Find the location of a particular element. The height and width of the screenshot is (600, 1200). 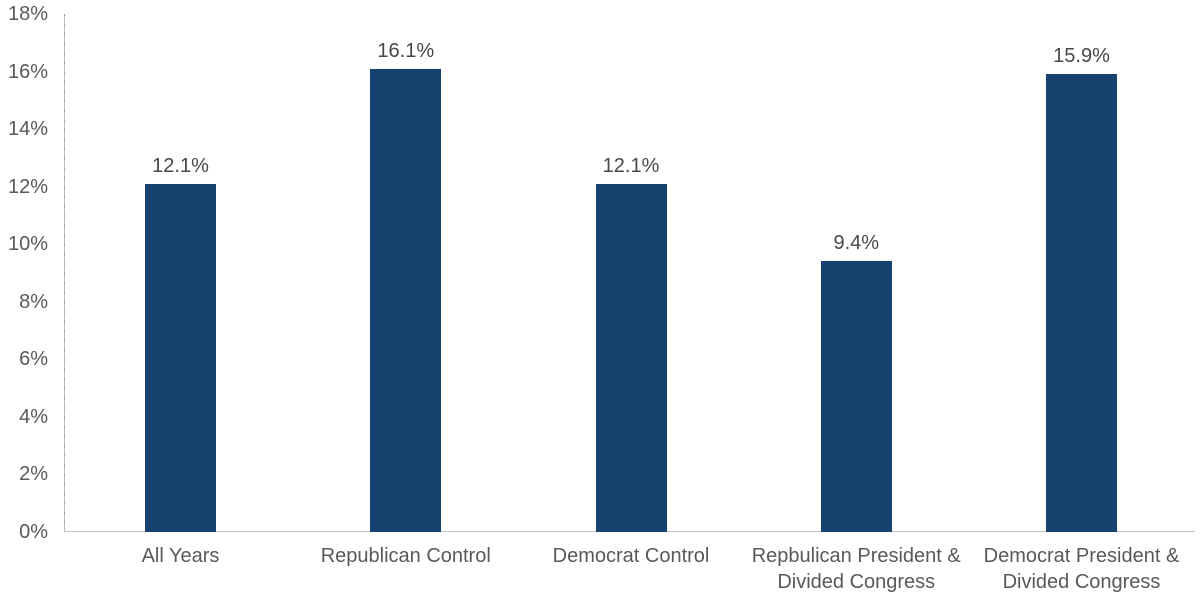

y-tick-label: 2% is located at coordinates (33, 474).